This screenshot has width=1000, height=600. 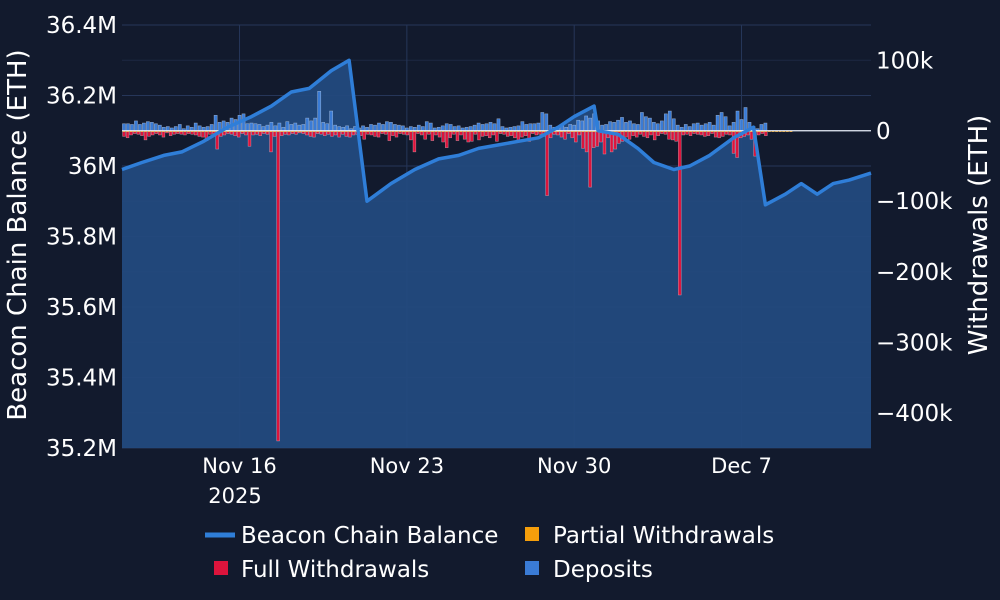 What do you see at coordinates (914, 343) in the screenshot?
I see `right-tick-label: −300k` at bounding box center [914, 343].